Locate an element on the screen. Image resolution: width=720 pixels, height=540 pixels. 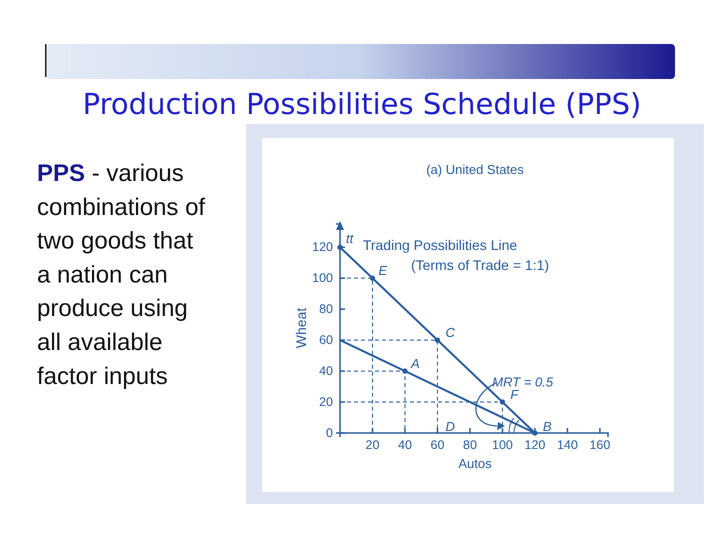
annotation: E is located at coordinates (383, 270).